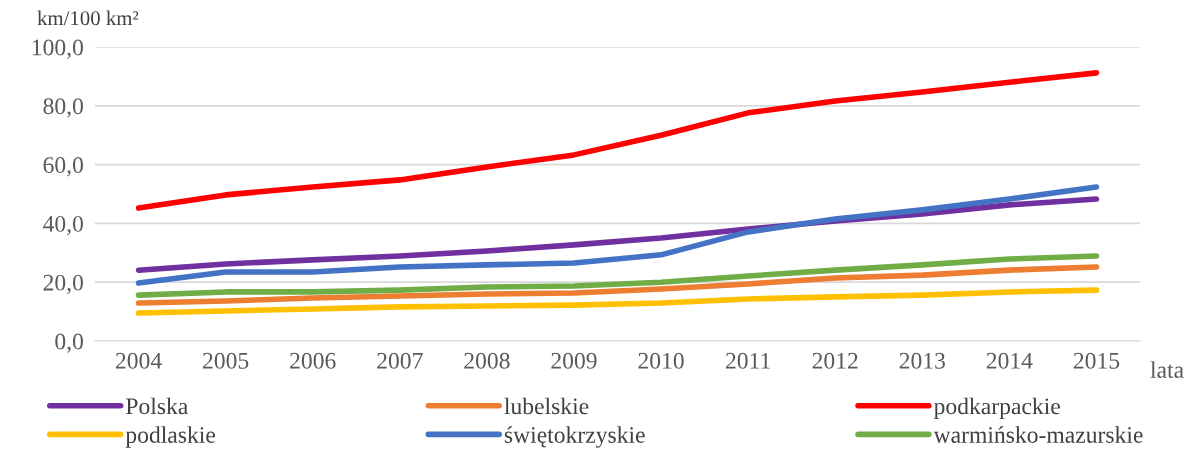  Describe the element at coordinates (138, 360) in the screenshot. I see `x-tick-label: 2004` at that location.